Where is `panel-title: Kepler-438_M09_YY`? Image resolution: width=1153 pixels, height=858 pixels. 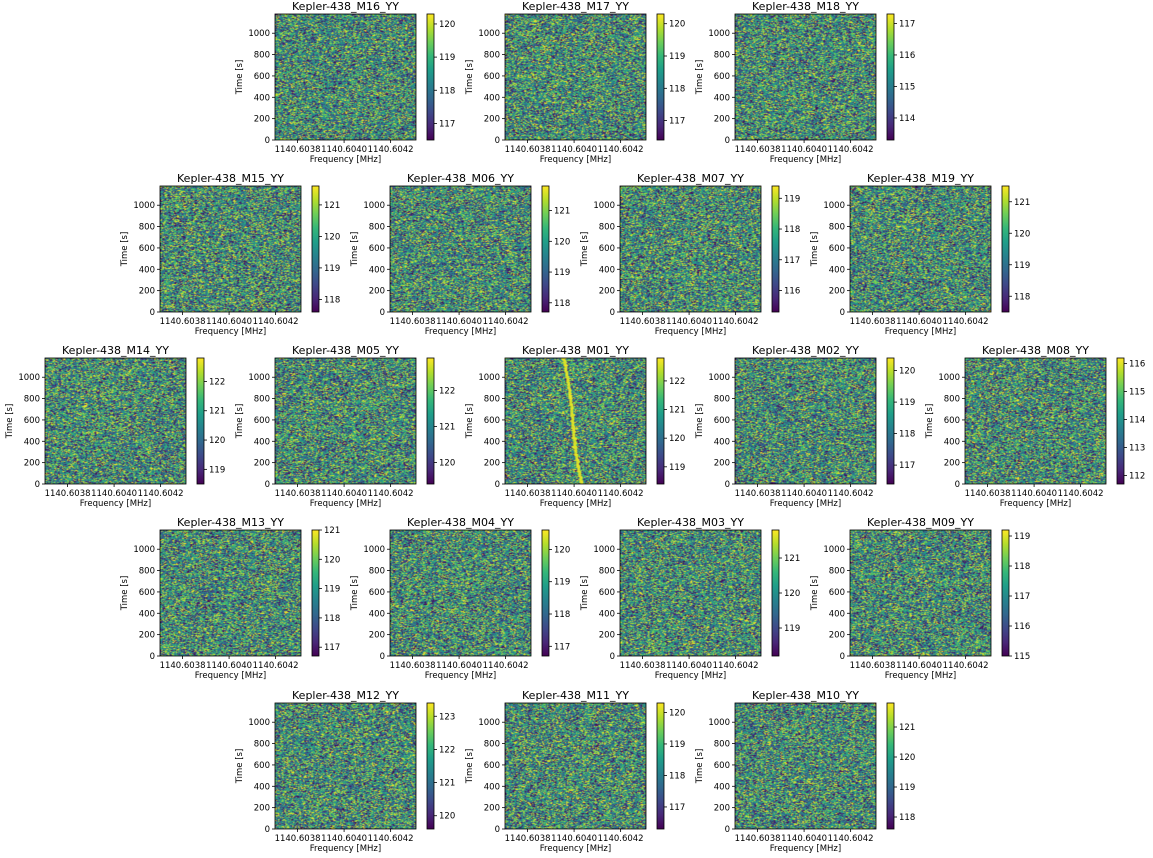 panel-title: Kepler-438_M09_YY is located at coordinates (920, 522).